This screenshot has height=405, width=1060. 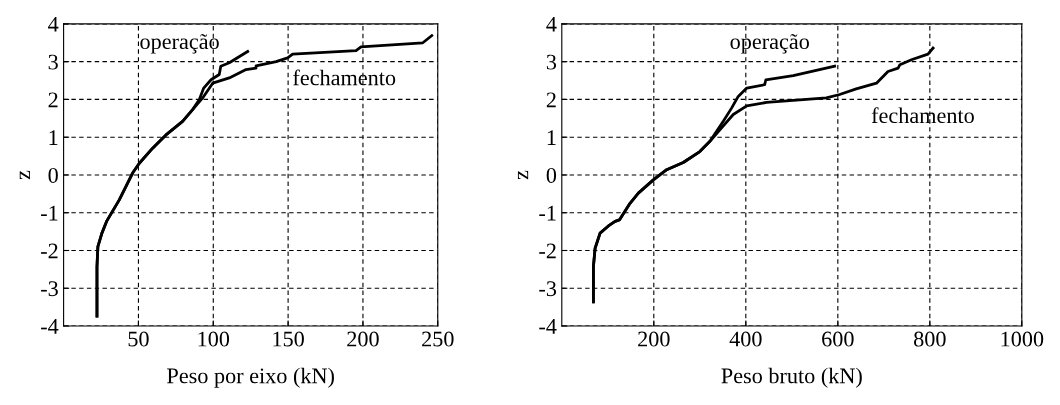 What do you see at coordinates (288, 339) in the screenshot?
I see `x-tick-label: 150` at bounding box center [288, 339].